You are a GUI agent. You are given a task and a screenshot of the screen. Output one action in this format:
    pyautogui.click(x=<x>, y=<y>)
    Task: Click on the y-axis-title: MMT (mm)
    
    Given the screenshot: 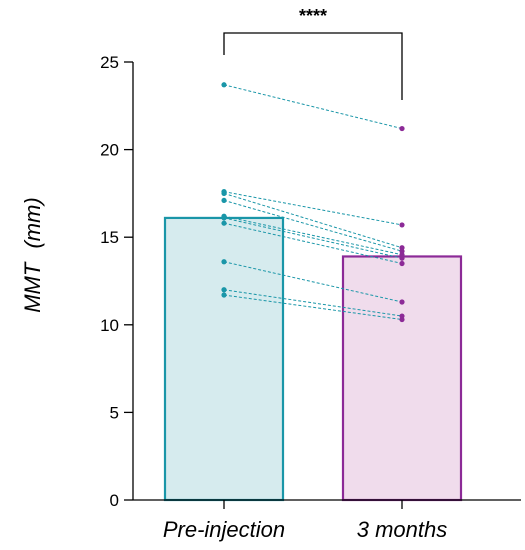 What is the action you would take?
    pyautogui.click(x=32, y=255)
    